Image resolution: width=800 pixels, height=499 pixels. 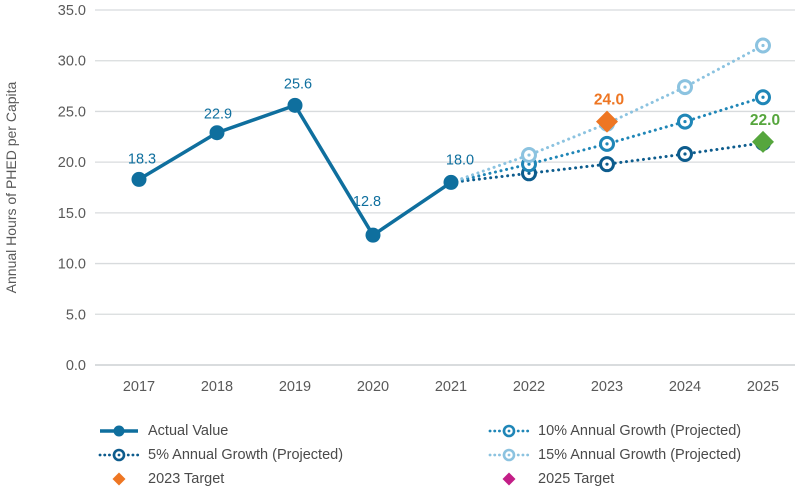 I want to click on legend-label: Actual Value, so click(x=188, y=431).